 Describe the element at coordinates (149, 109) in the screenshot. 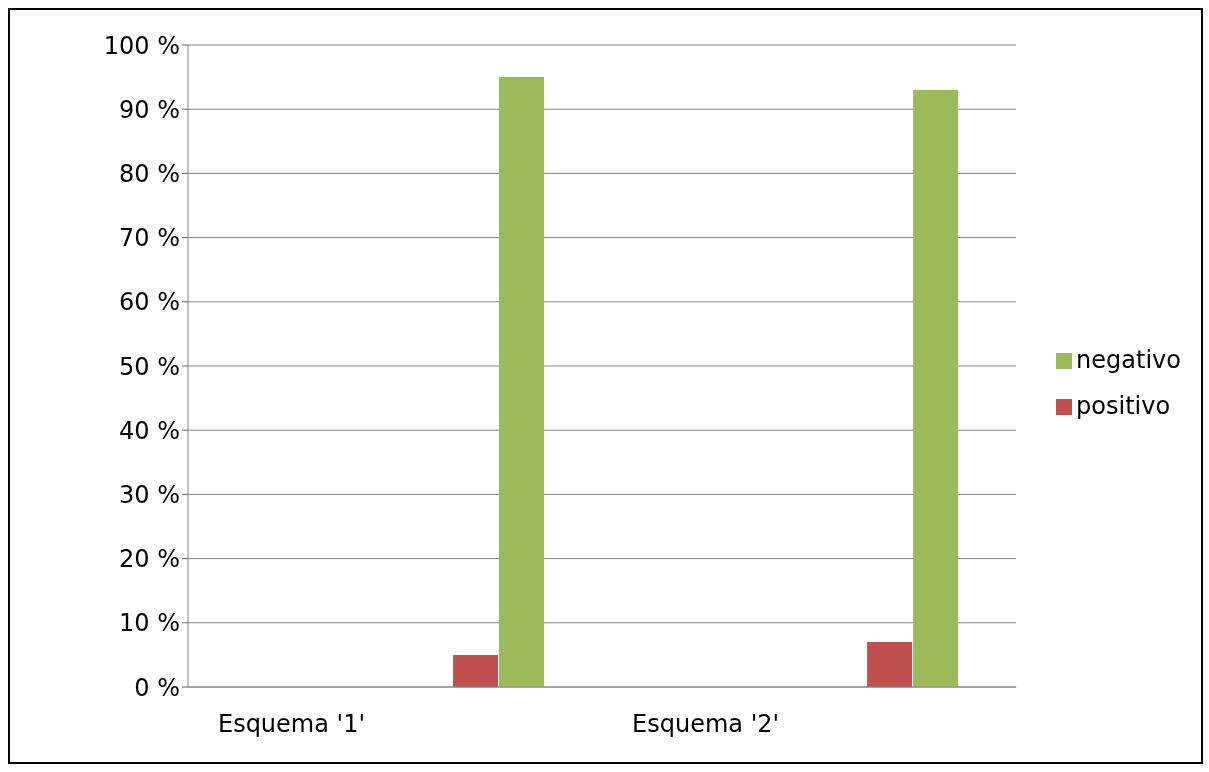

I see `y-tick-label: 90 %` at that location.